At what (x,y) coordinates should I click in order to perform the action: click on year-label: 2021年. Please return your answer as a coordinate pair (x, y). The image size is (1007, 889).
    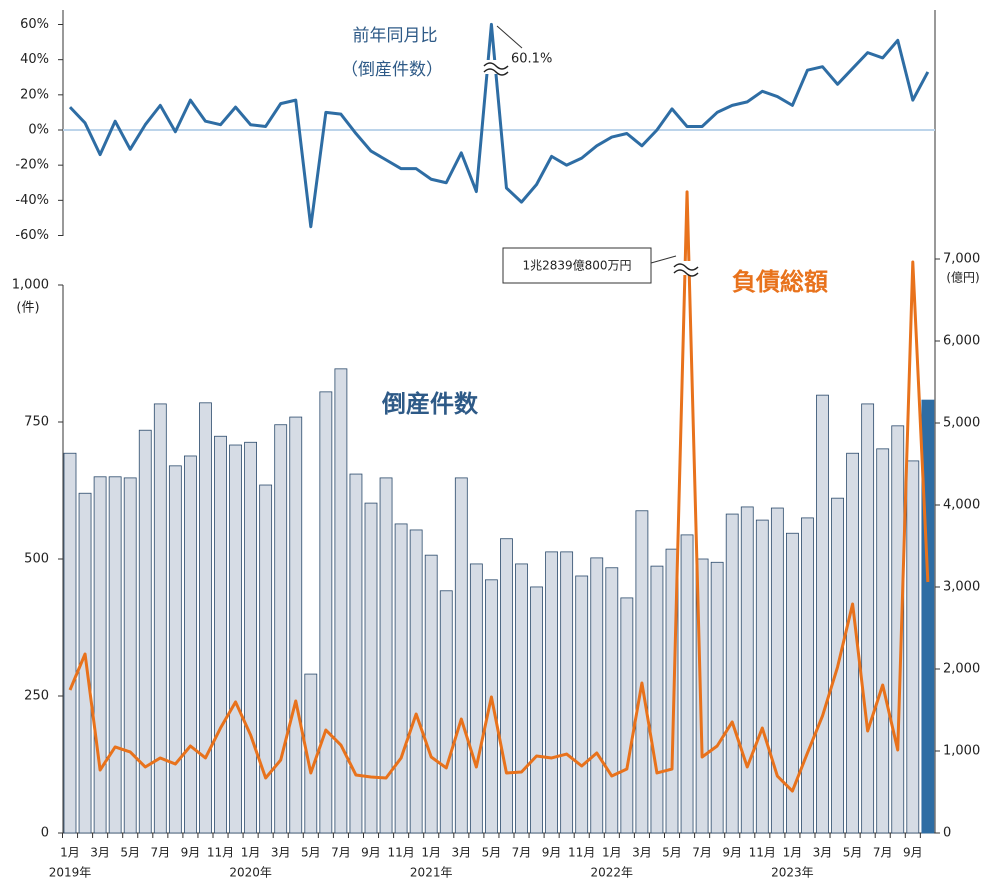
    Looking at the image, I should click on (431, 873).